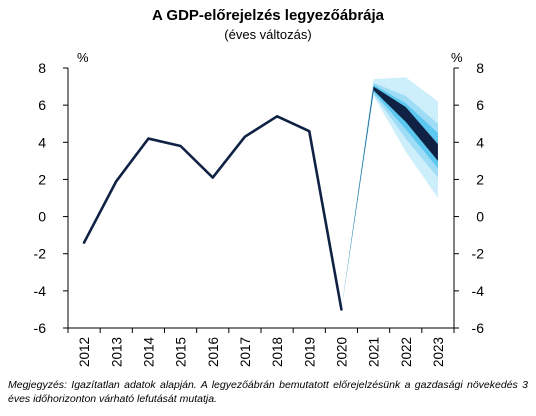 Image resolution: width=536 pixels, height=416 pixels. I want to click on y-tick-label-right: 2, so click(480, 179).